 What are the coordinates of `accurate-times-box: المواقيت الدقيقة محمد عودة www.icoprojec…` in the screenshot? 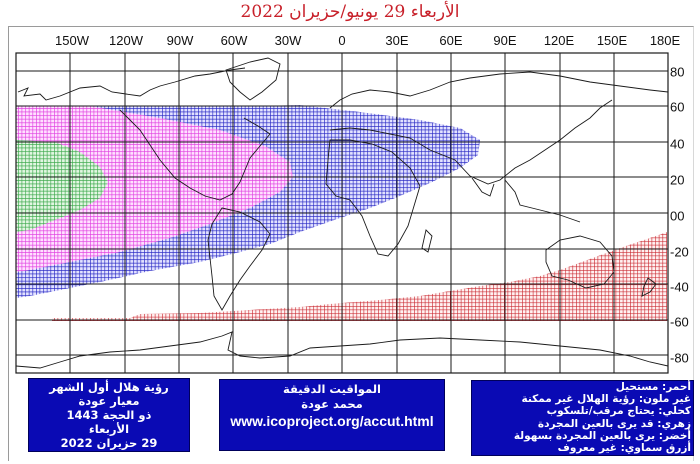 It's located at (332, 415).